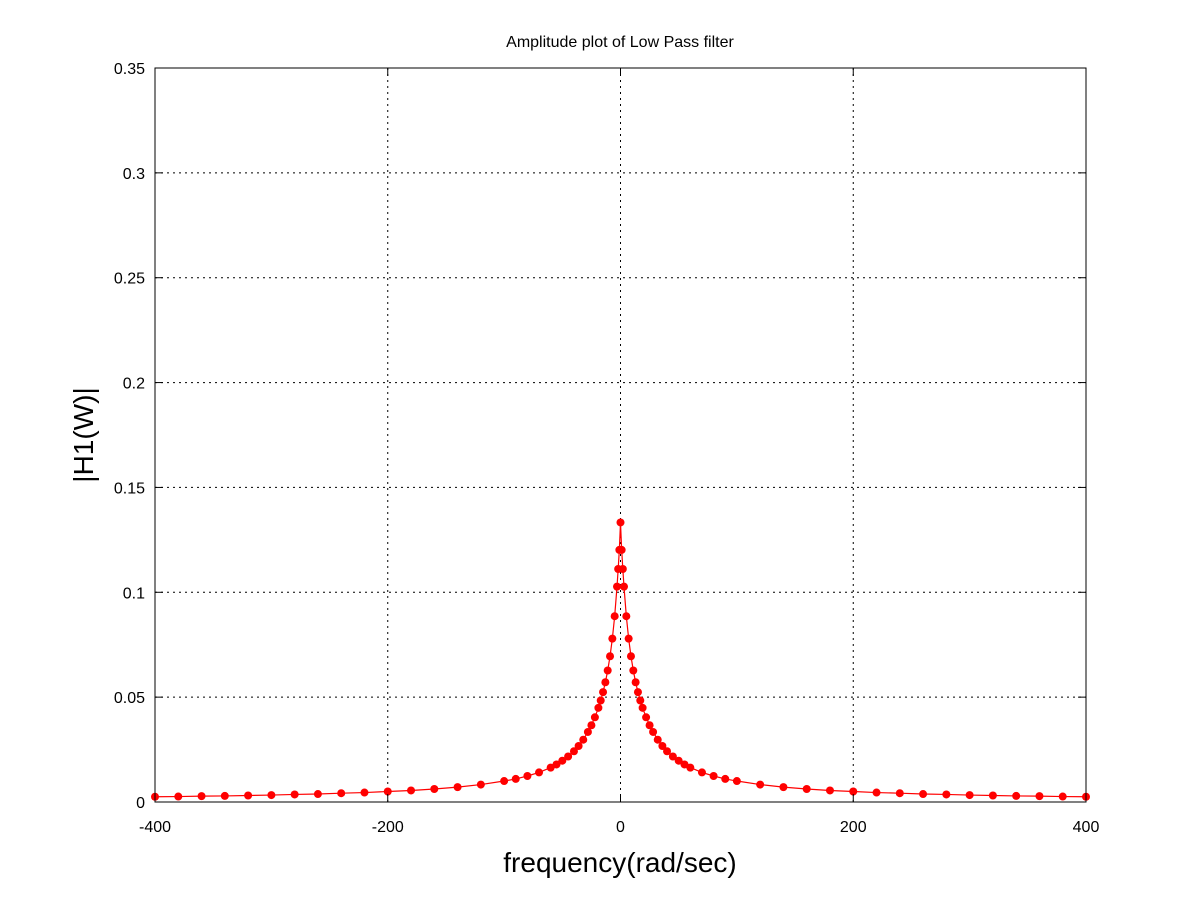  I want to click on y-axis-label: |H1(W)|, so click(83, 434).